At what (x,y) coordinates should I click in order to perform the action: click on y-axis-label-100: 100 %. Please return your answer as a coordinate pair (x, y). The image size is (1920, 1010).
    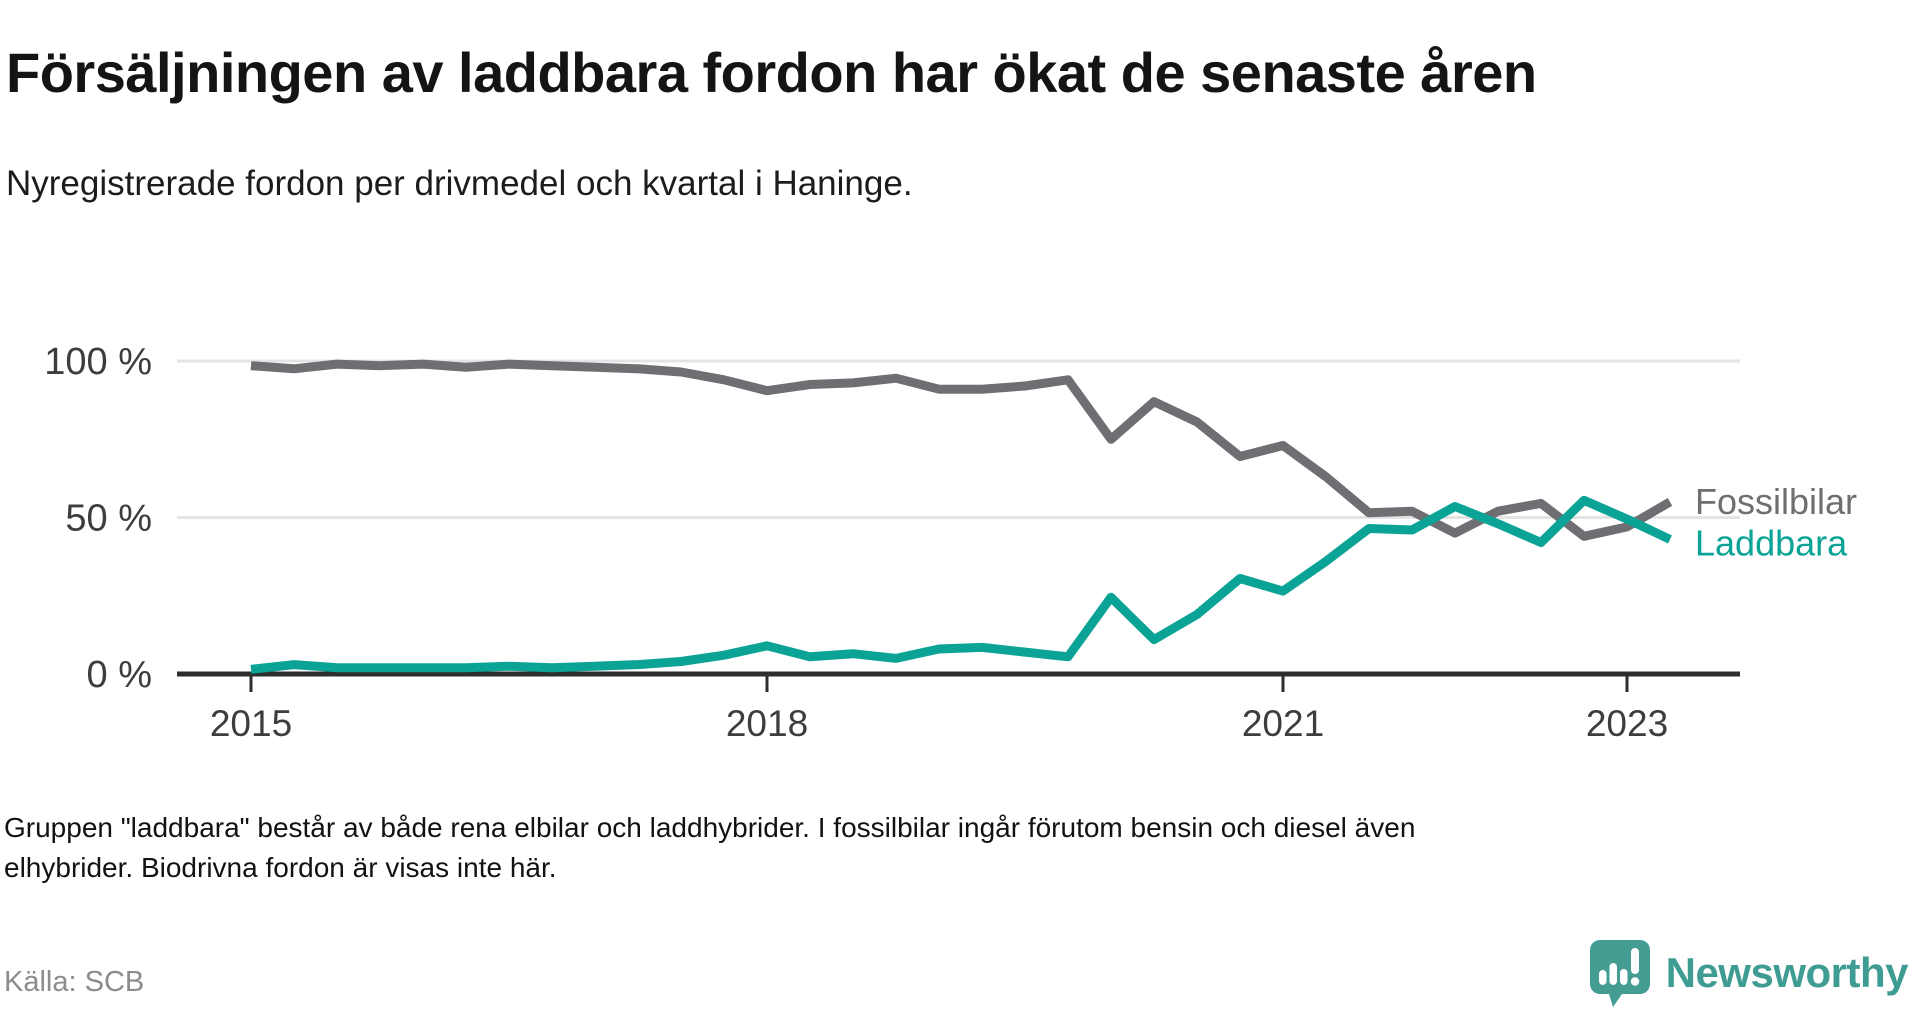
    Looking at the image, I should click on (98, 362).